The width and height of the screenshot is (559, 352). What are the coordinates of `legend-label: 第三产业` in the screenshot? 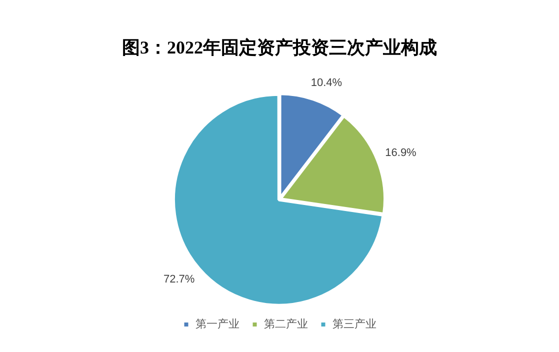 It's located at (354, 323).